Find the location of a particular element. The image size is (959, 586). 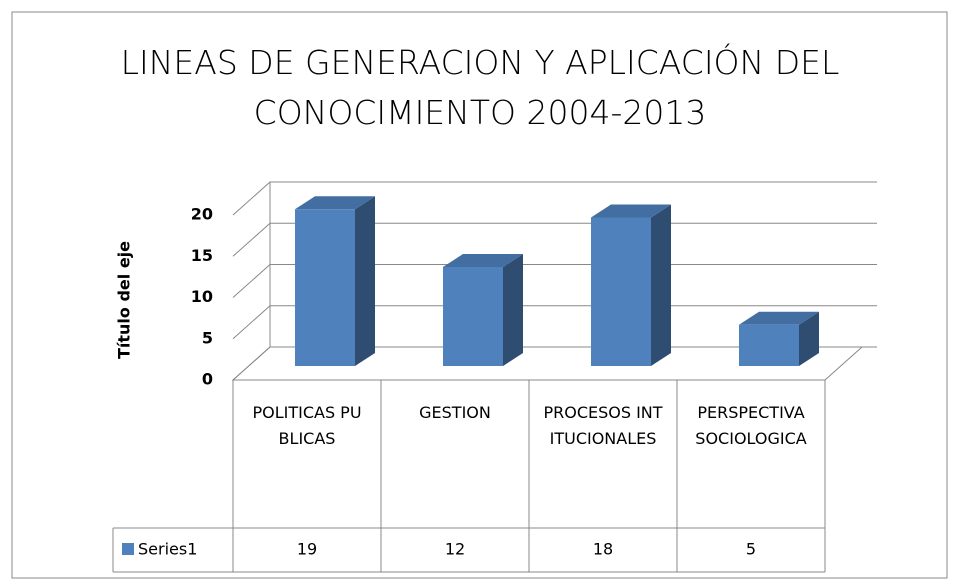

data-label: 5 is located at coordinates (751, 549).